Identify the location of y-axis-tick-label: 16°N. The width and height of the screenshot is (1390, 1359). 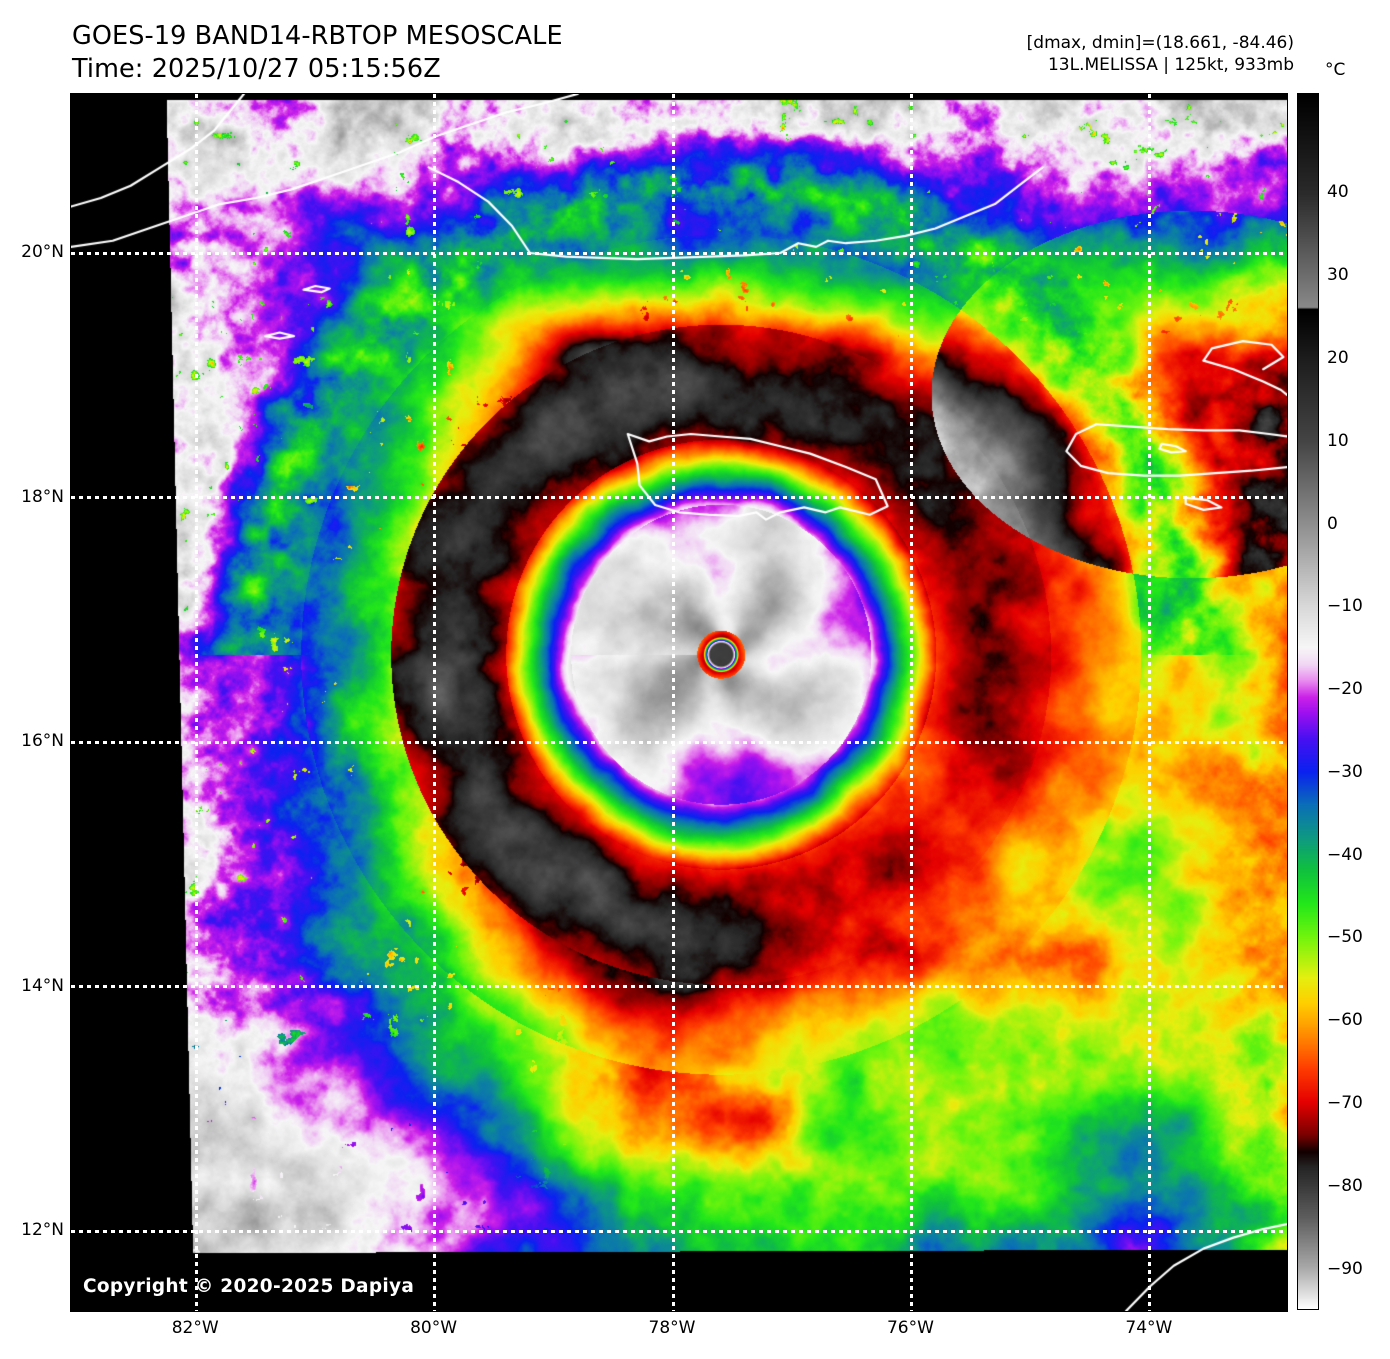
(42, 741).